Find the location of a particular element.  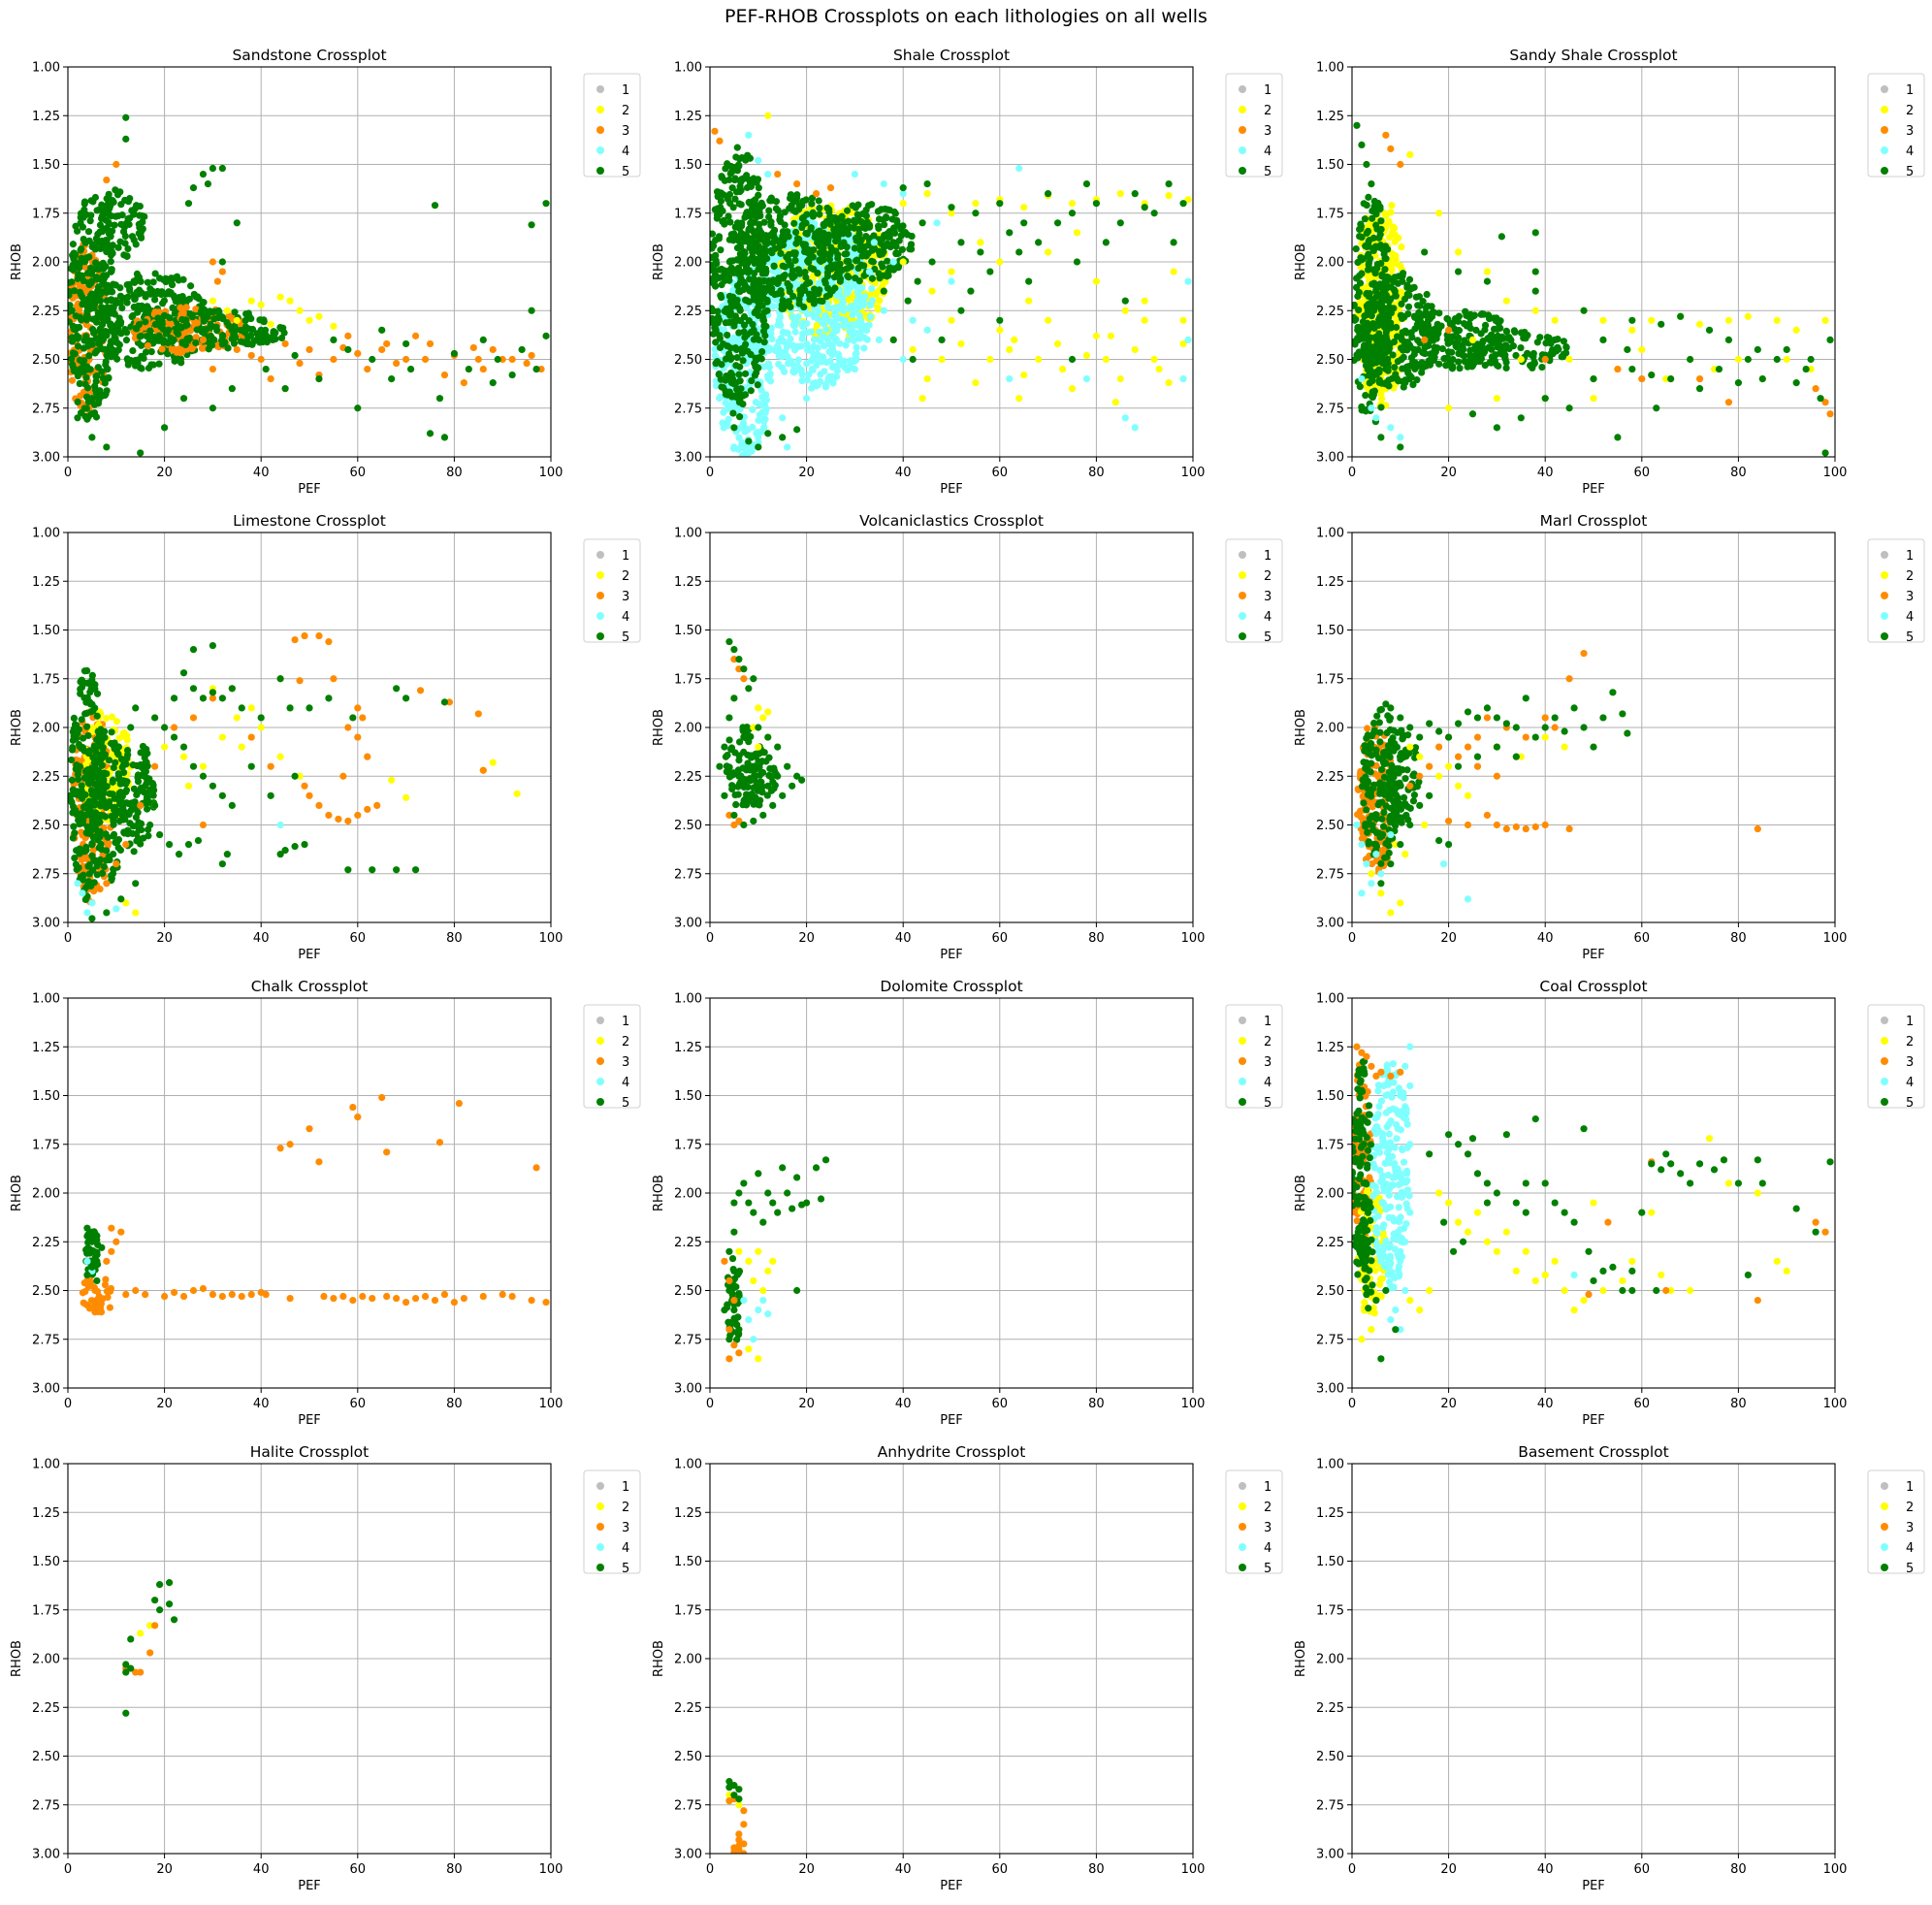

y-axis-label: RHOB is located at coordinates (17, 261).